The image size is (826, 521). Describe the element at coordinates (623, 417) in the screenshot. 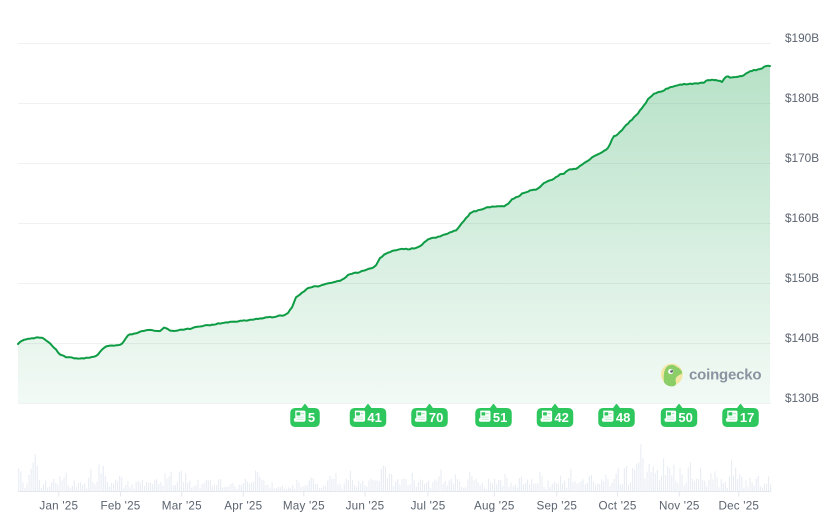

I see `svg-text: 48` at that location.